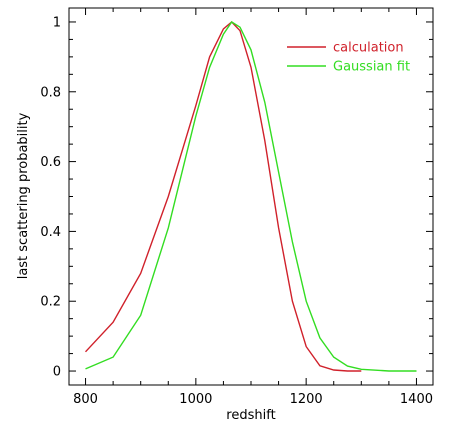  What do you see at coordinates (306, 399) in the screenshot?
I see `x-tick-label: 1200` at bounding box center [306, 399].